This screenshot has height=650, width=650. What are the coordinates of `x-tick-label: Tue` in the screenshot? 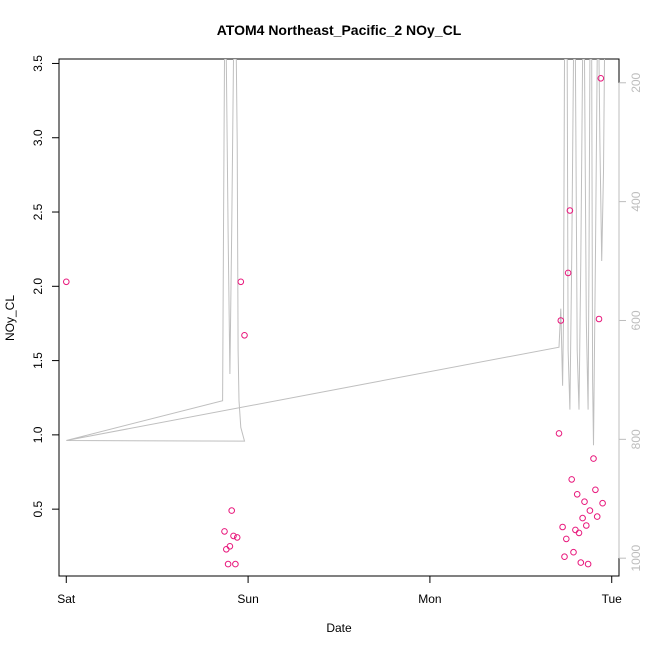 It's located at (612, 599).